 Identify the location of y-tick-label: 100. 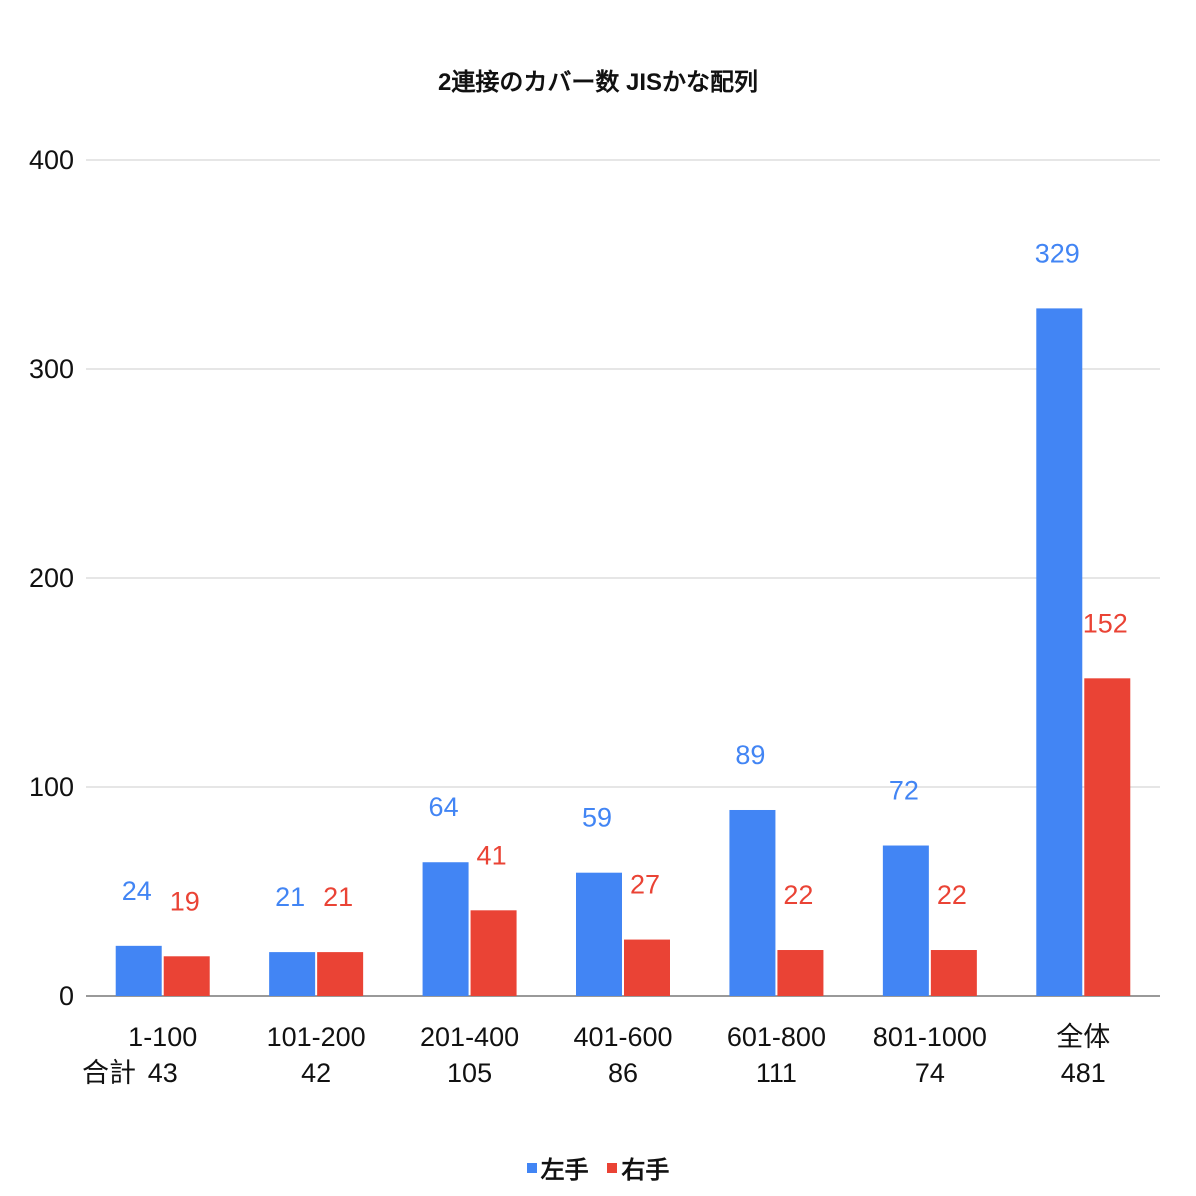
(51, 787).